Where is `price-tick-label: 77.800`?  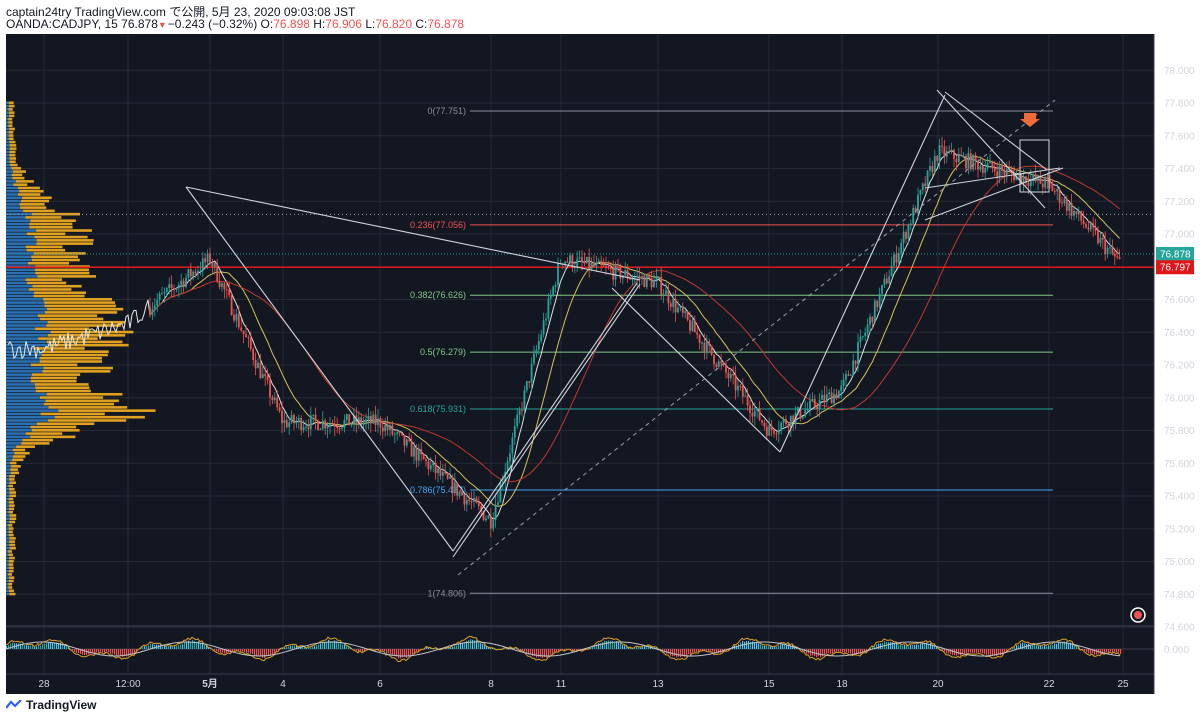
price-tick-label: 77.800 is located at coordinates (1179, 104).